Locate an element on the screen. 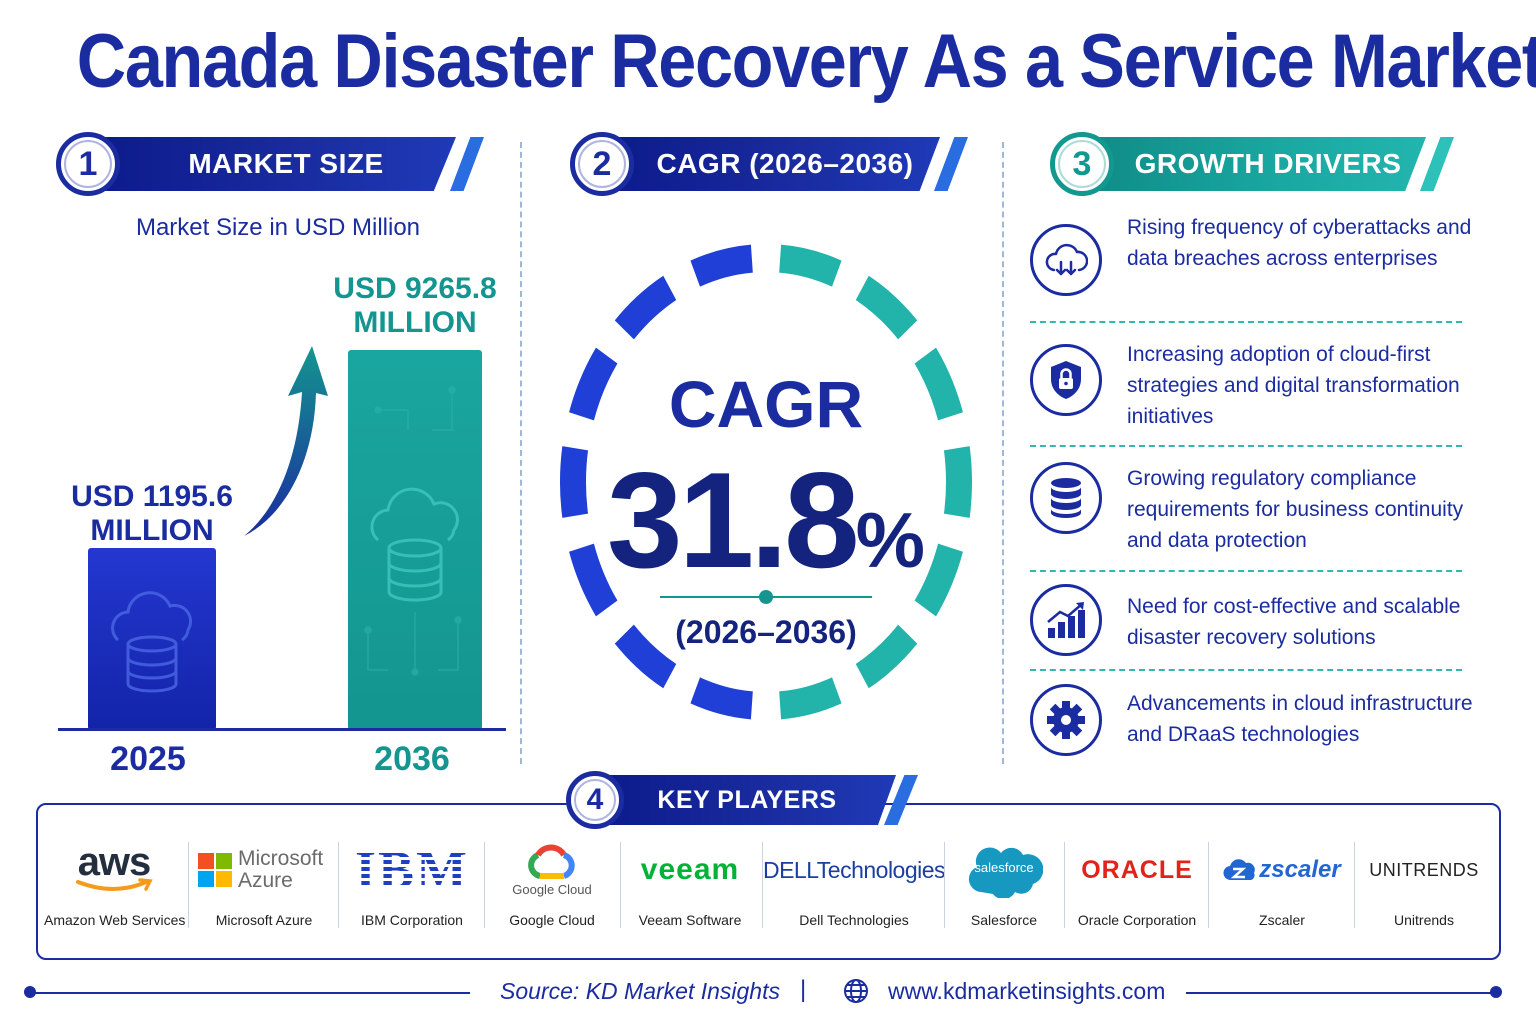 This screenshot has width=1536, height=1024. chart-baseline is located at coordinates (282, 729).